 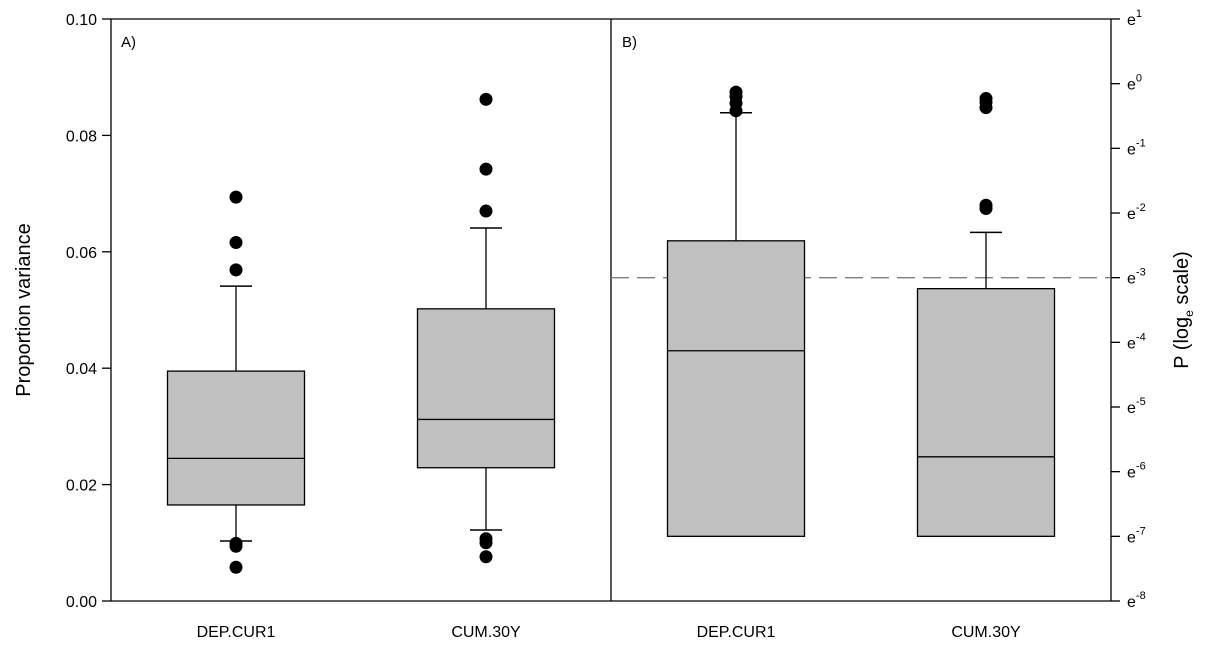 What do you see at coordinates (1189, 313) in the screenshot?
I see `right-axis-title-subscript: e` at bounding box center [1189, 313].